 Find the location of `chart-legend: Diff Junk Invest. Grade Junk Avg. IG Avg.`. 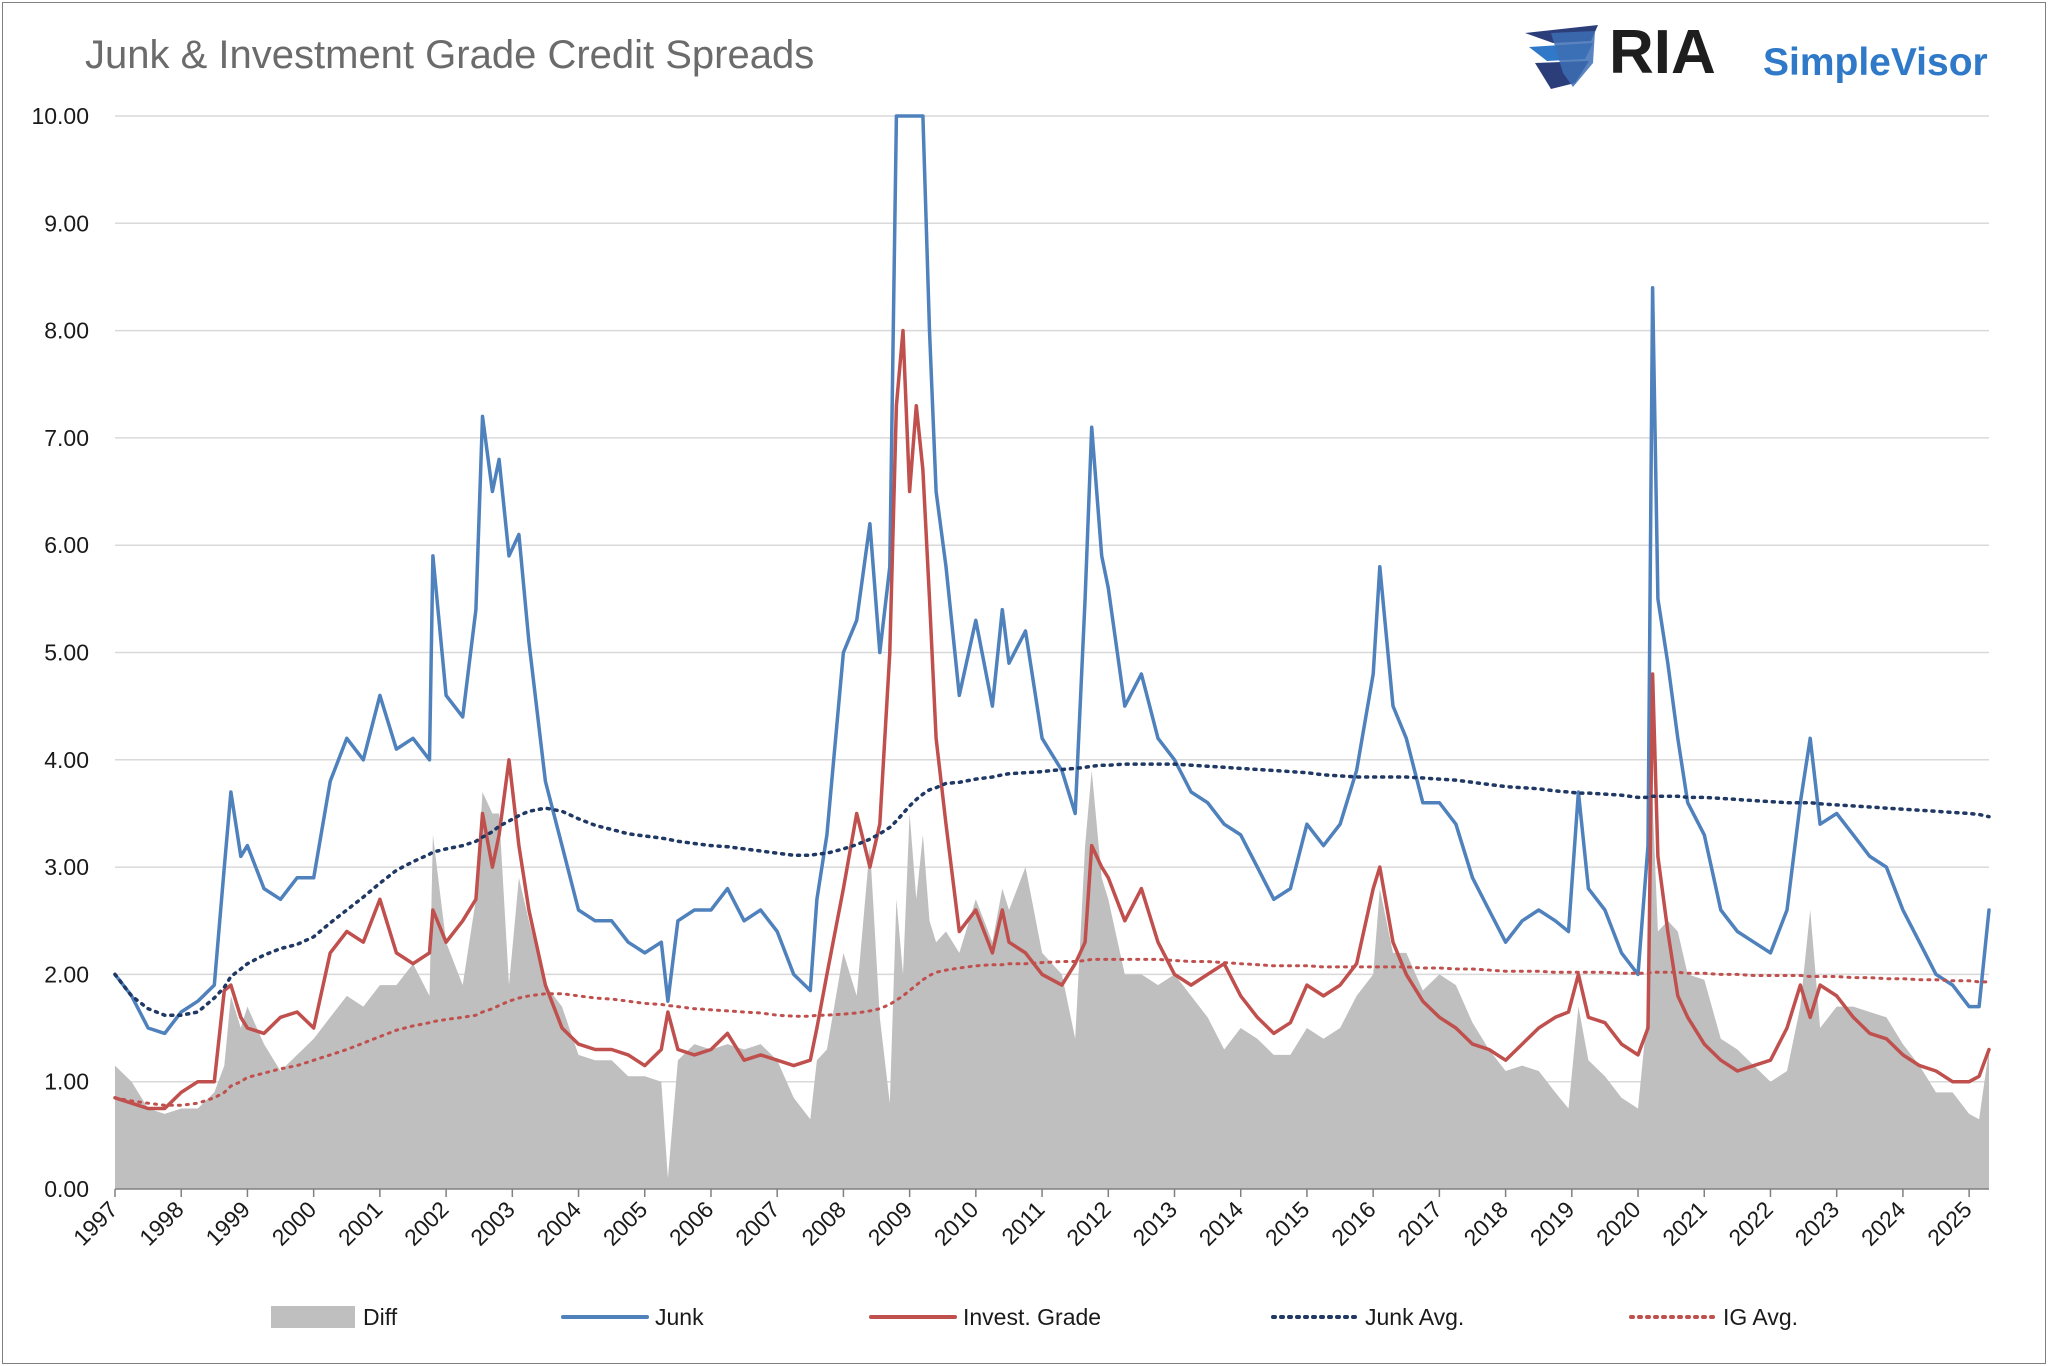

chart-legend: Diff Junk Invest. Grade Junk Avg. IG Avg. is located at coordinates (1034, 1317).